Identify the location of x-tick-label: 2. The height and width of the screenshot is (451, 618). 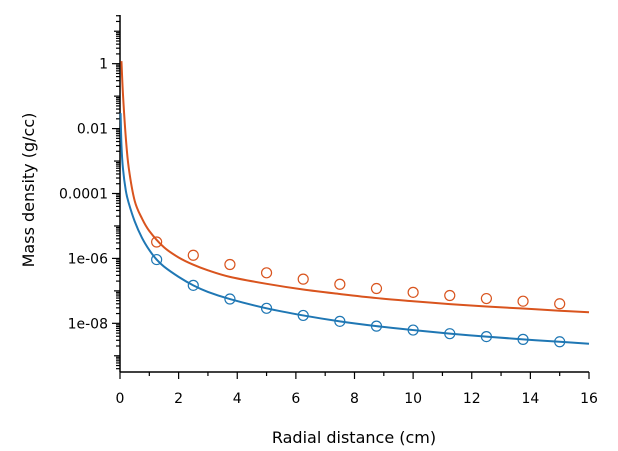
(178, 399).